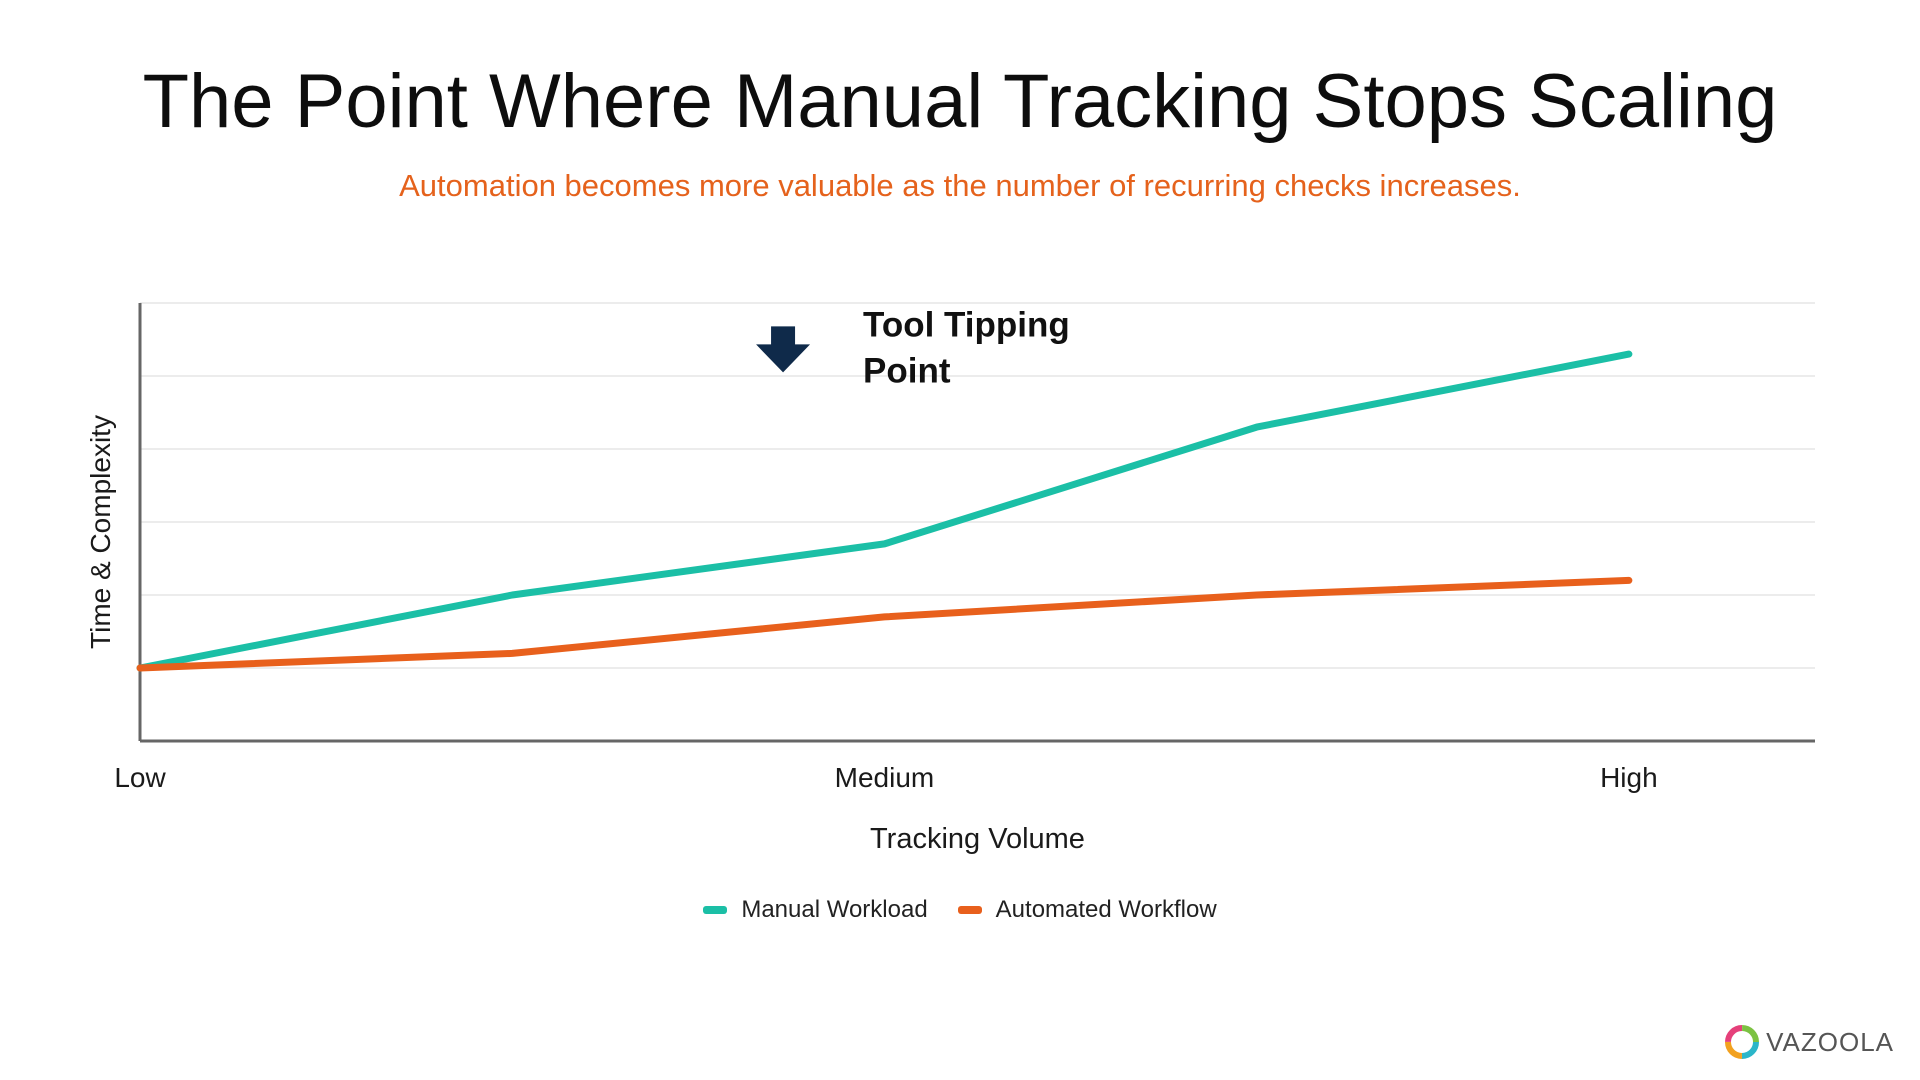  Describe the element at coordinates (966, 324) in the screenshot. I see `annotation-text-line-0: Tool Tipping` at that location.